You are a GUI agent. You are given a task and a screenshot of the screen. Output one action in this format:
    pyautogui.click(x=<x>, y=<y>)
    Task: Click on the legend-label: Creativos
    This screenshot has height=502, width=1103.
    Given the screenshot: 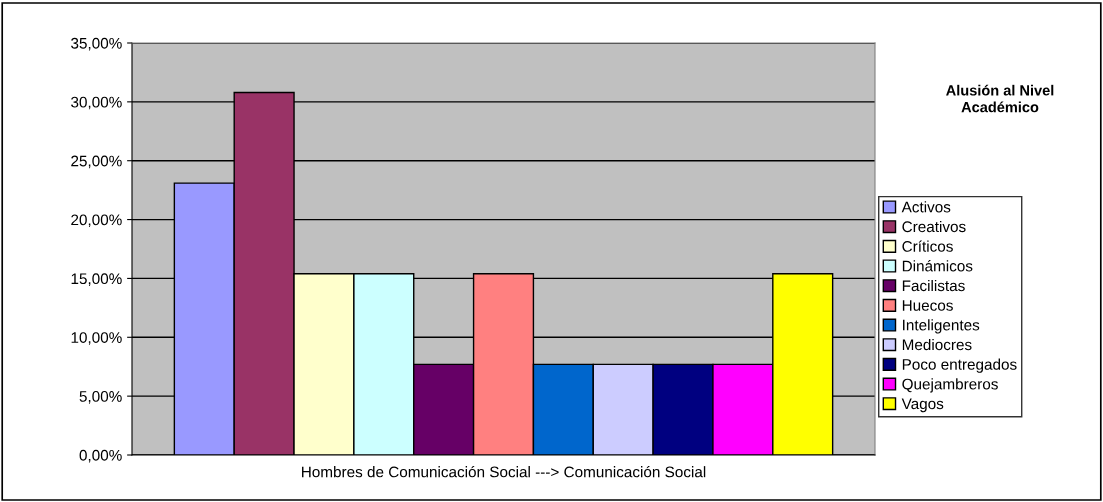 What is the action you would take?
    pyautogui.click(x=934, y=226)
    